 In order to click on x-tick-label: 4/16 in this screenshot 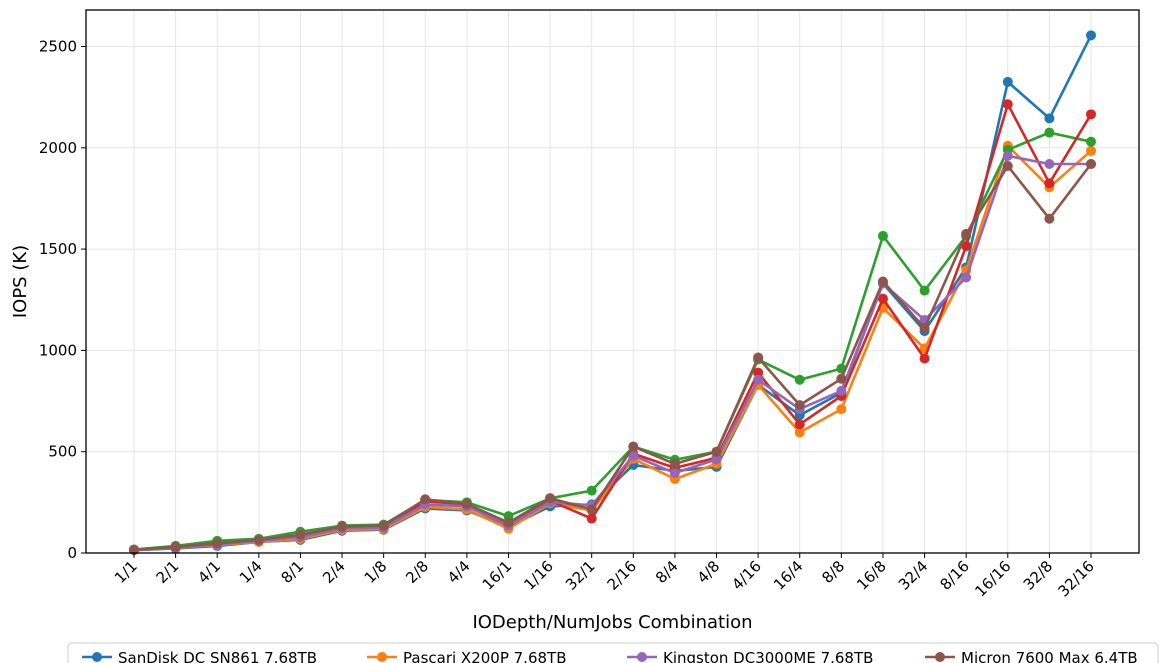, I will do `click(746, 575)`.